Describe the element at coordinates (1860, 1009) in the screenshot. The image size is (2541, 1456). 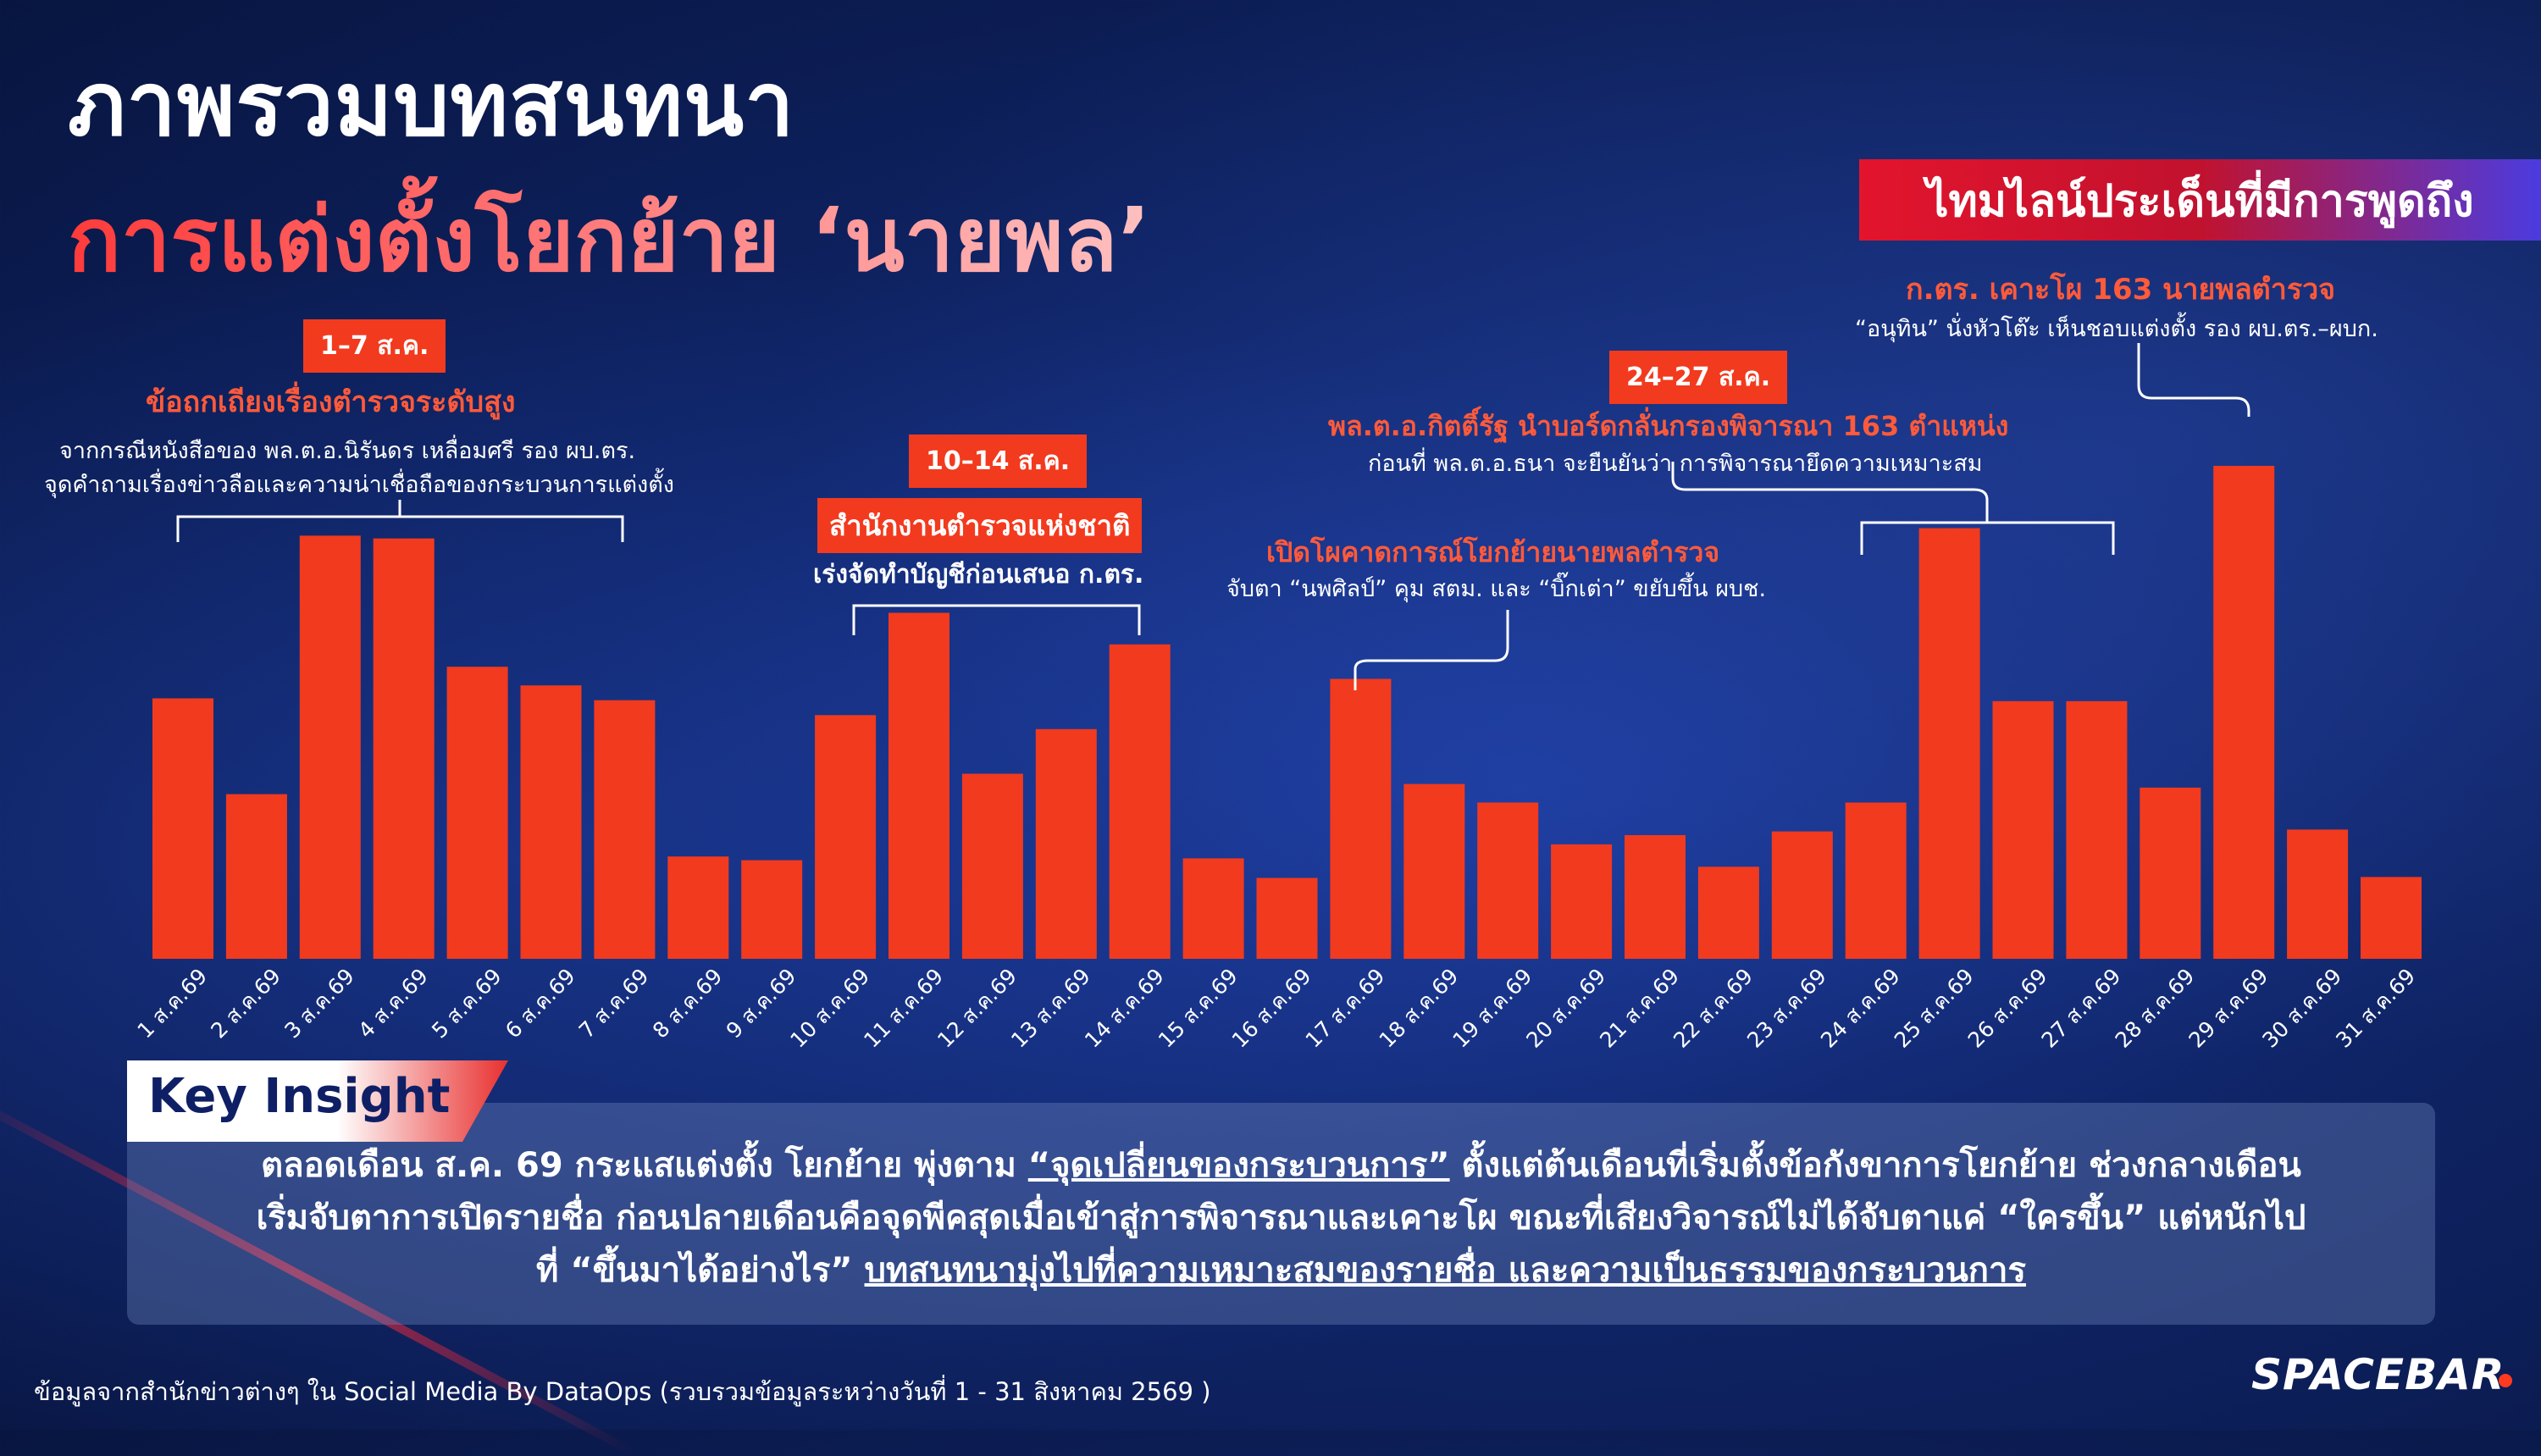
I see `x-tick-label-24: 24 ส.ค.69` at that location.